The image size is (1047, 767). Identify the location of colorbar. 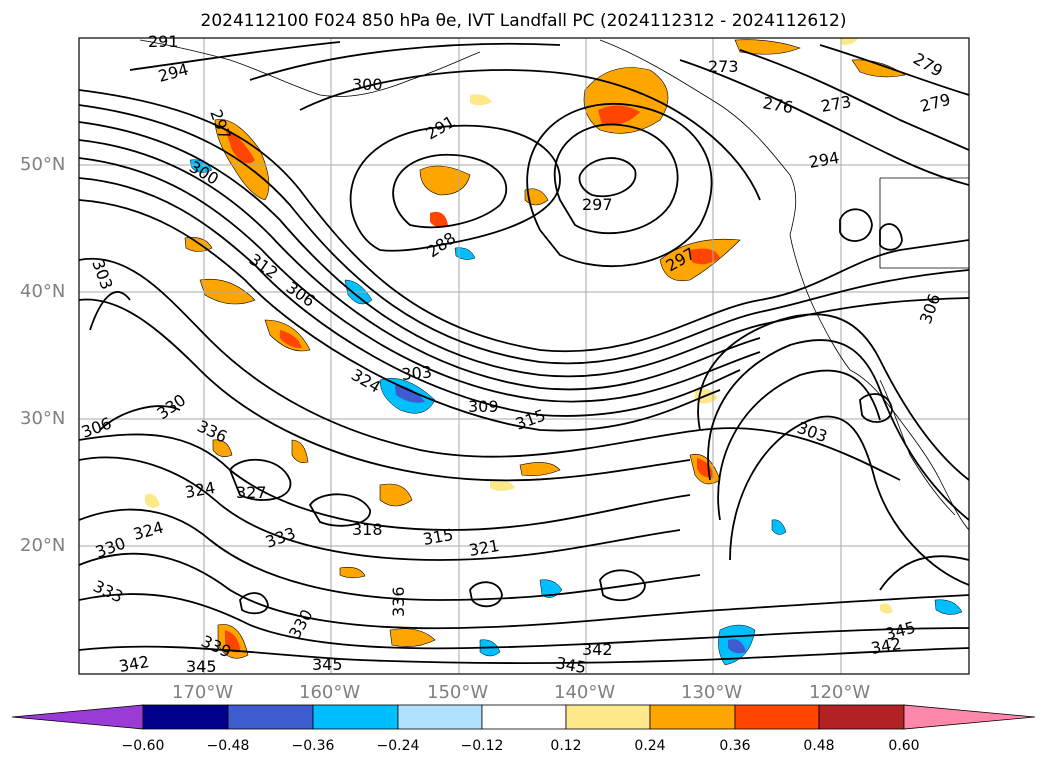
(523, 717).